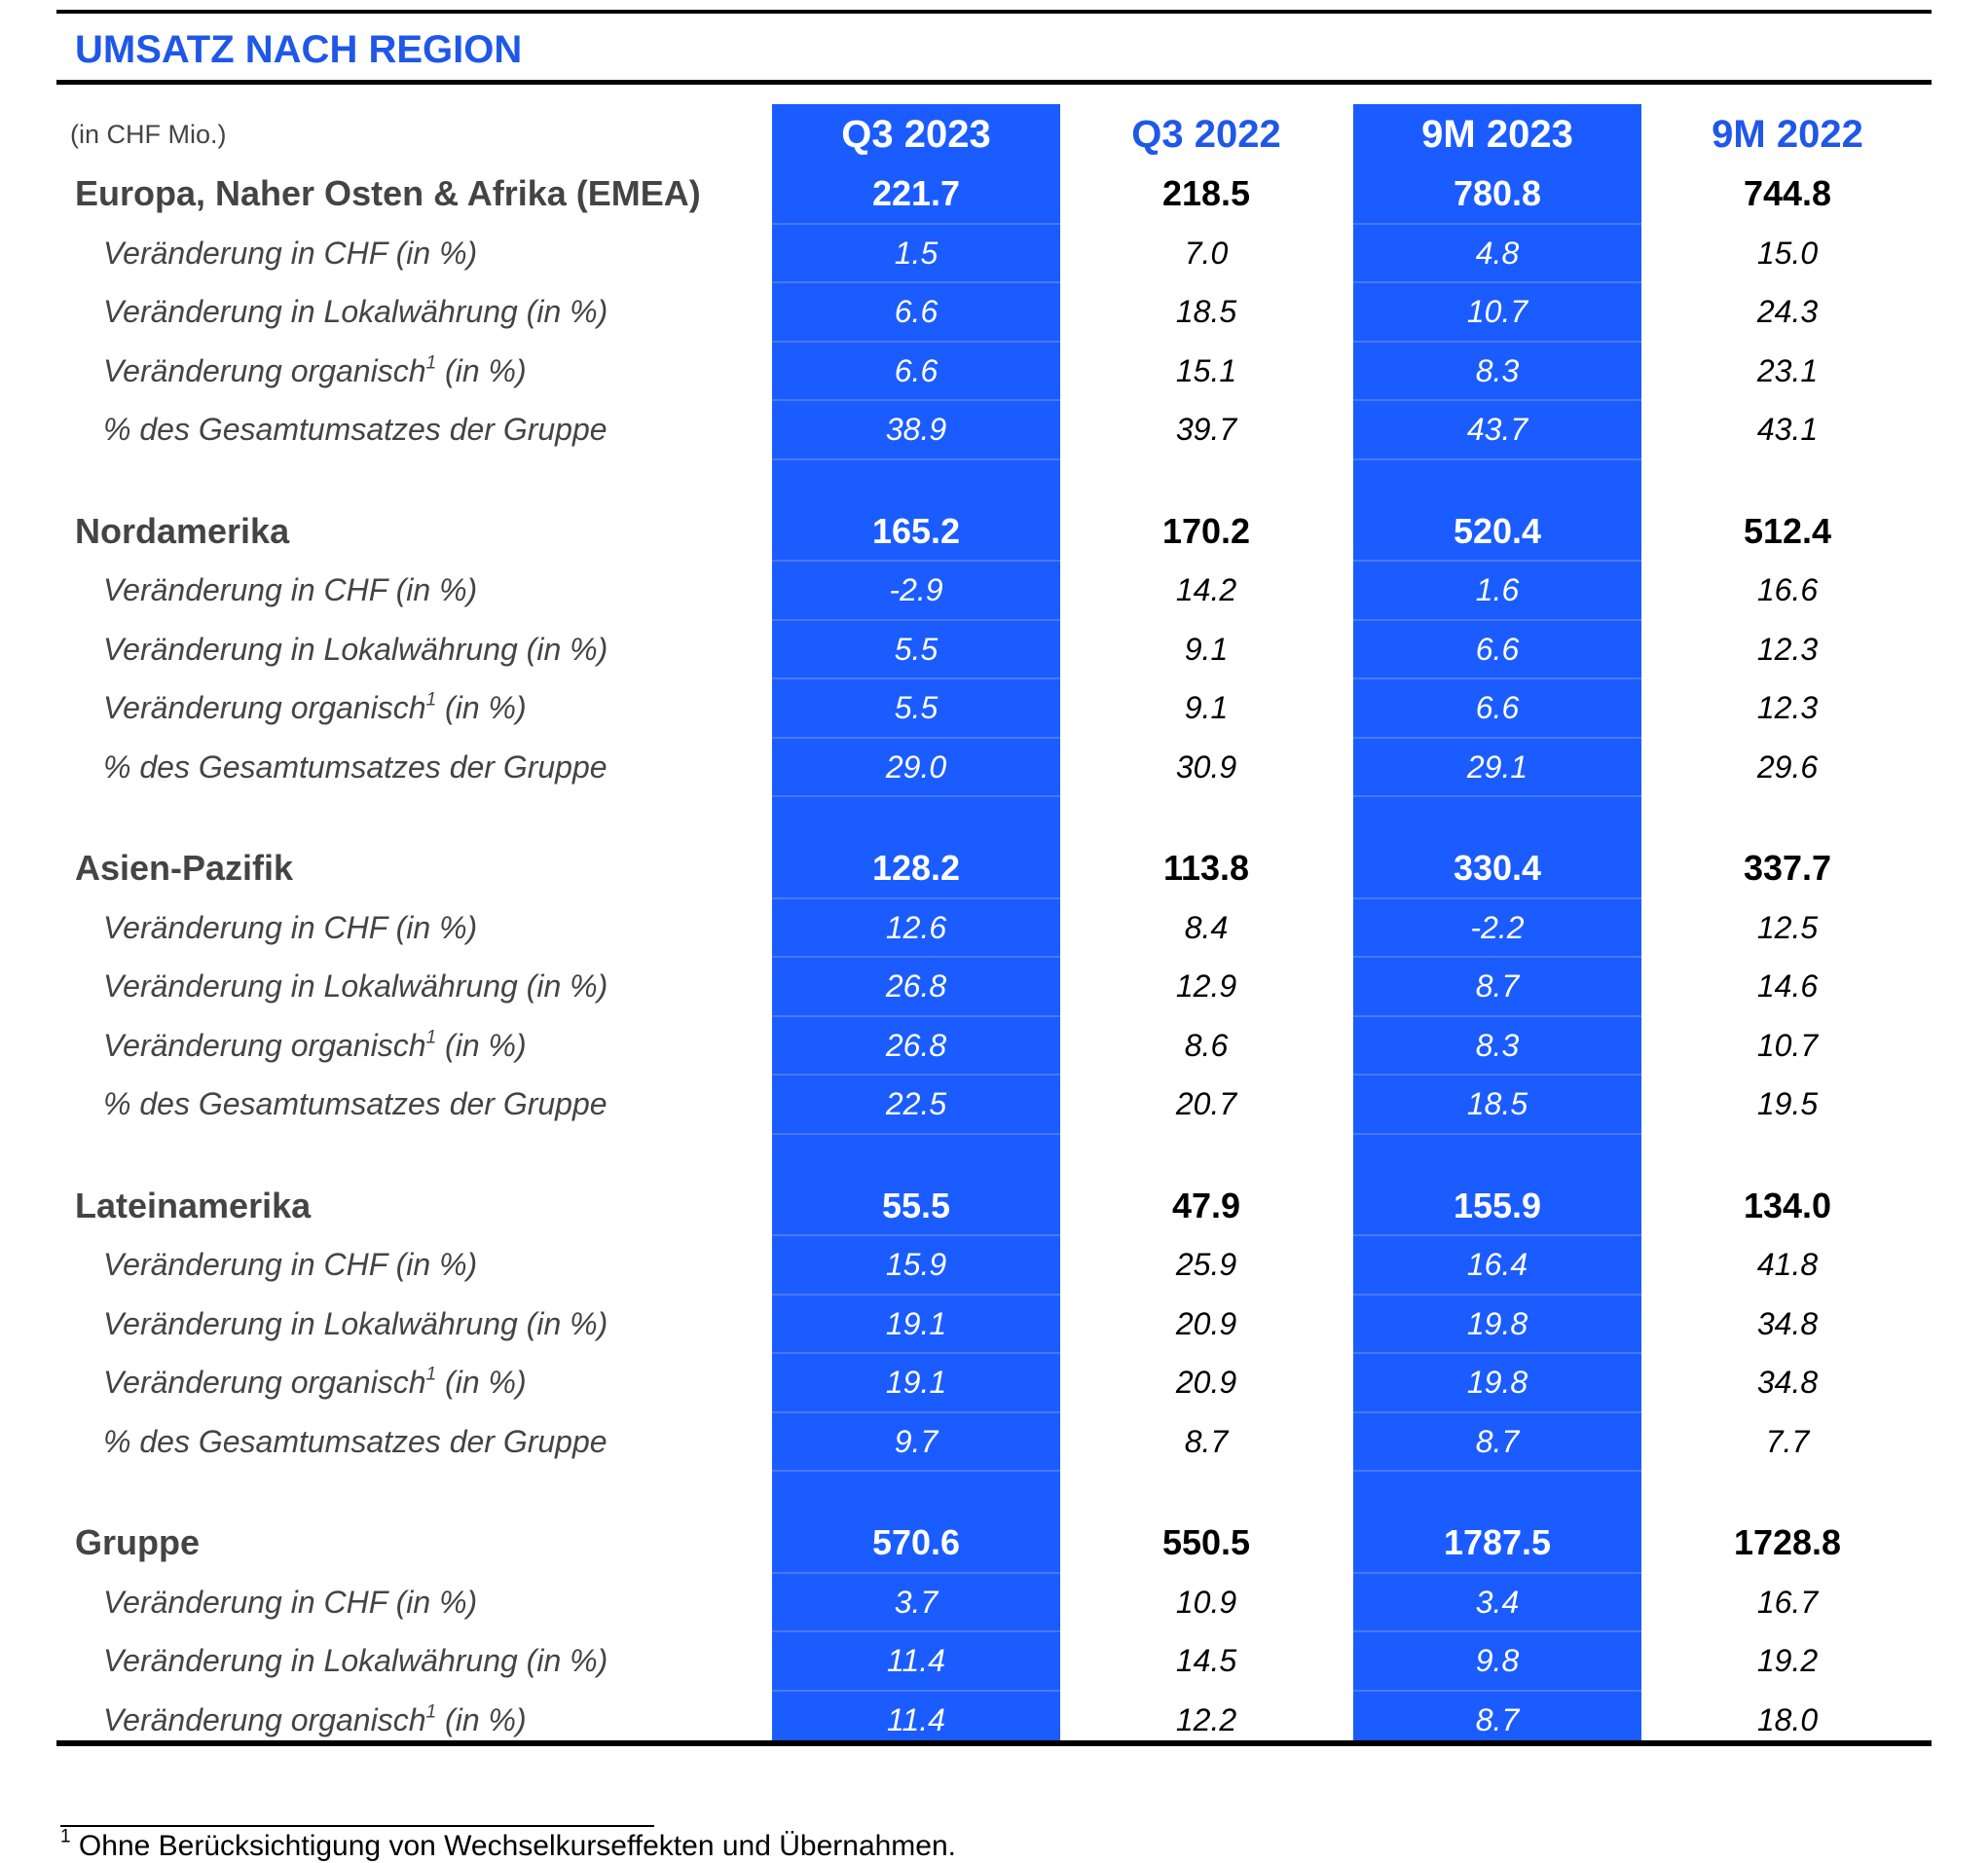 This screenshot has height=1863, width=1988. I want to click on metric-value-cell: 19.1, so click(916, 1382).